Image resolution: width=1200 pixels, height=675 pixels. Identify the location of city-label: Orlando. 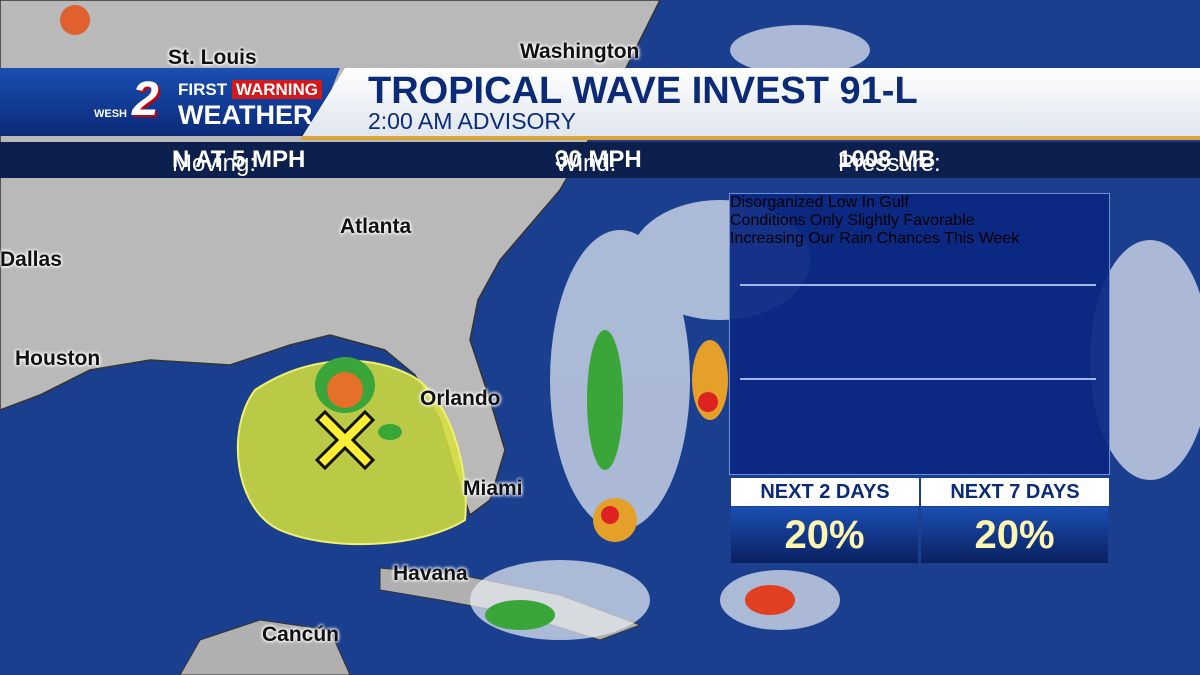
(460, 398).